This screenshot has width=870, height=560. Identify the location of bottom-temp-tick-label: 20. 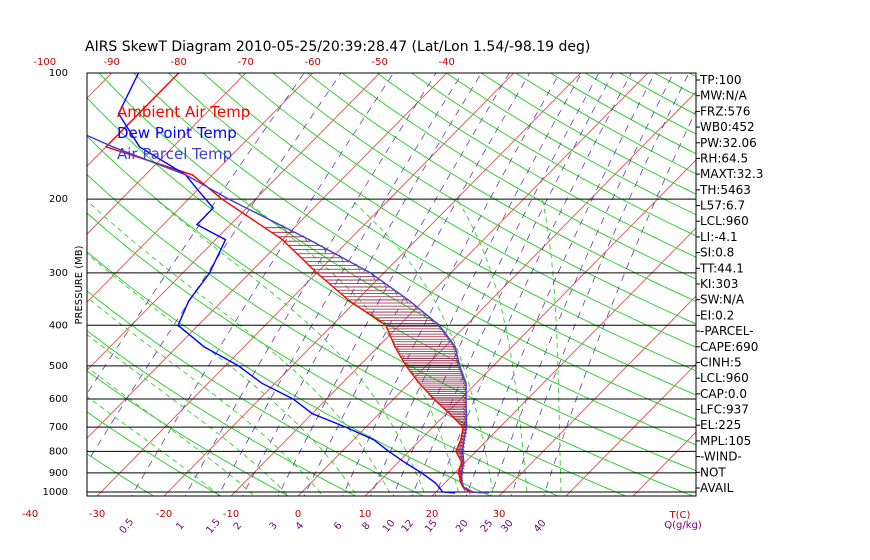
(432, 514).